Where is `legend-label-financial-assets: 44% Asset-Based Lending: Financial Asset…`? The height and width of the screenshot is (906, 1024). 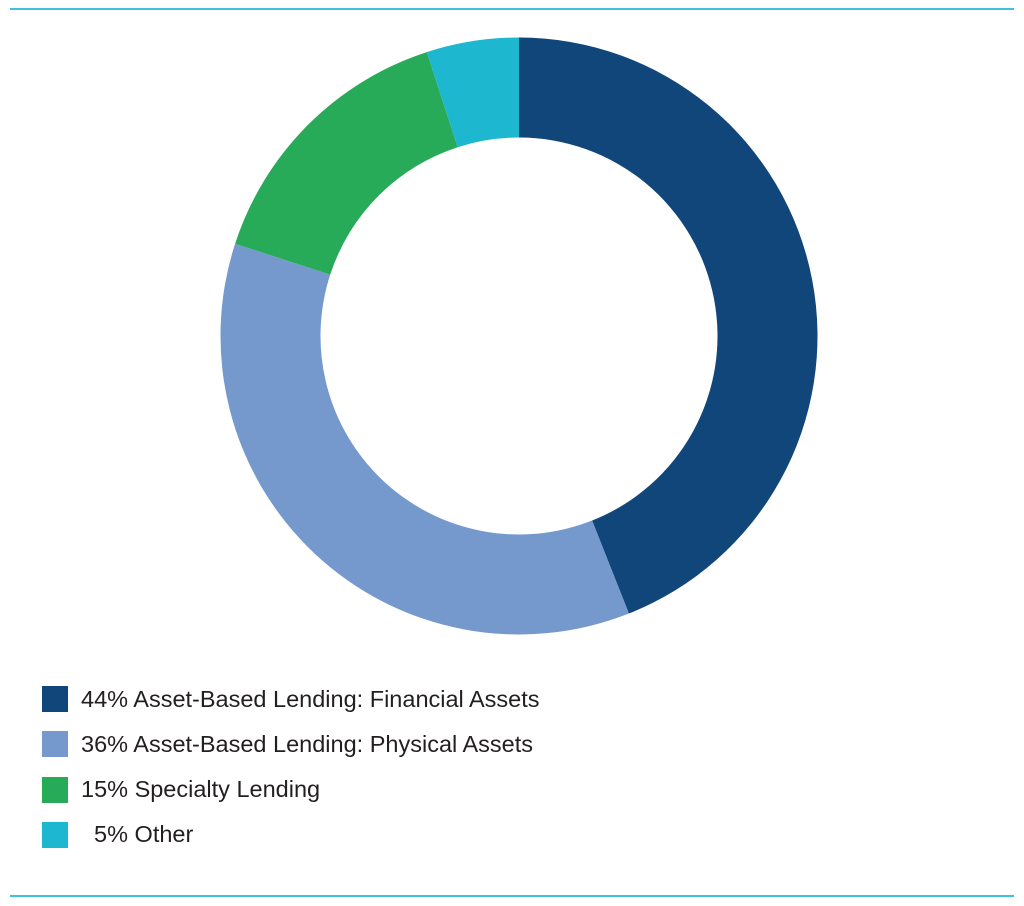
legend-label-financial-assets: 44% Asset-Based Lending: Financial Asset… is located at coordinates (310, 698).